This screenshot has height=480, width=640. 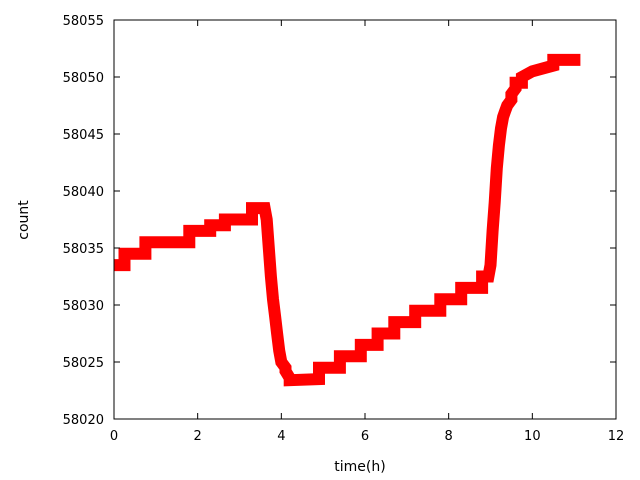 What do you see at coordinates (281, 436) in the screenshot?
I see `x-tick-label-2: 4` at bounding box center [281, 436].